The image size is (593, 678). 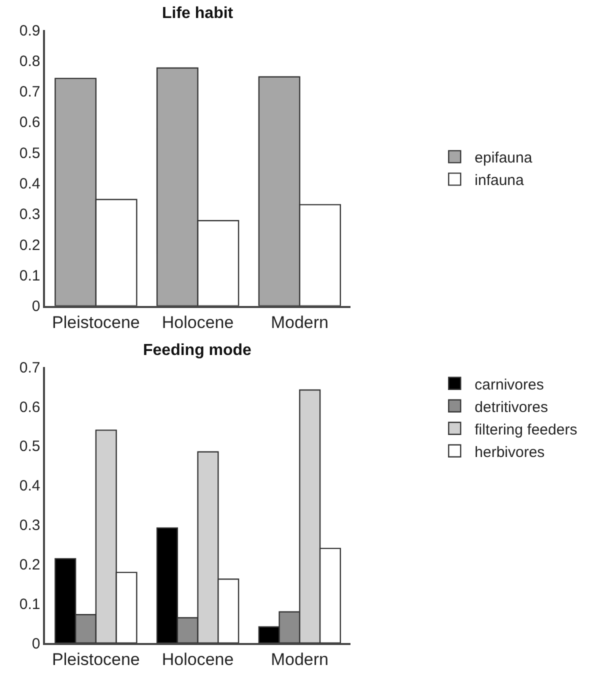 What do you see at coordinates (499, 181) in the screenshot?
I see `legend-label: infauna` at bounding box center [499, 181].